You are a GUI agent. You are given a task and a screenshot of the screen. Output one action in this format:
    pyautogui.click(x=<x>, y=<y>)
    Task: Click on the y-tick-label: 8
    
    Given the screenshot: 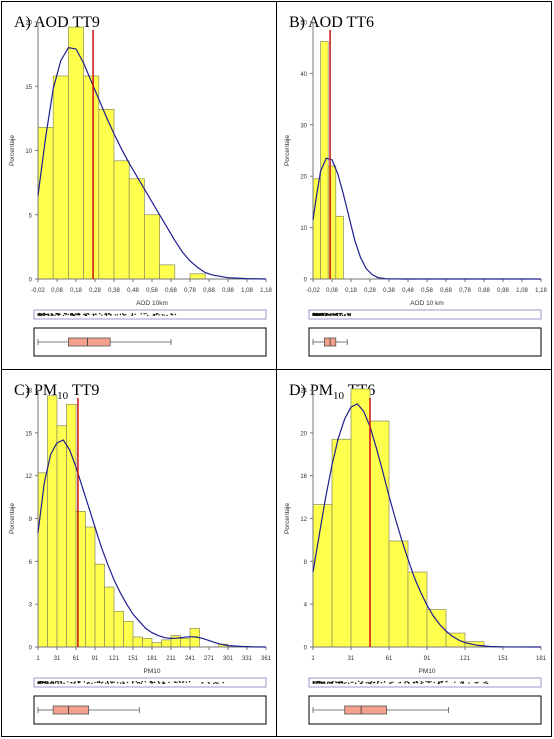 What is the action you would take?
    pyautogui.click(x=306, y=563)
    